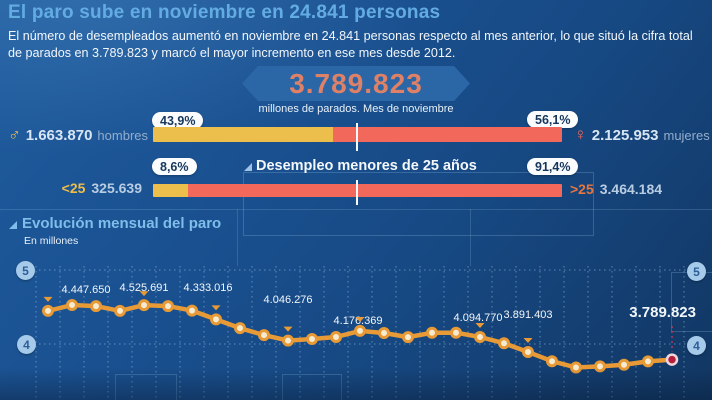  Describe the element at coordinates (478, 318) in the screenshot. I see `chart-point-label: 4.094.770` at that location.